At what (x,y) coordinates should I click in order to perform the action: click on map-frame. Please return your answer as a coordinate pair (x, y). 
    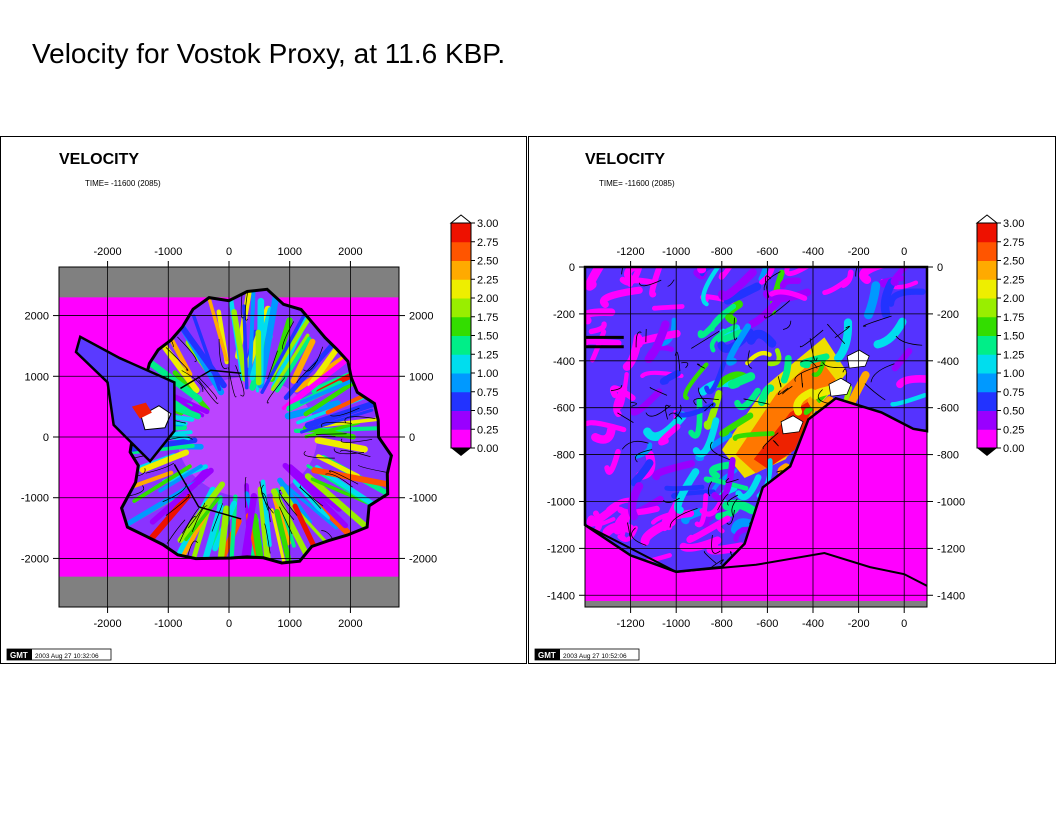
    Looking at the image, I should click on (756, 437).